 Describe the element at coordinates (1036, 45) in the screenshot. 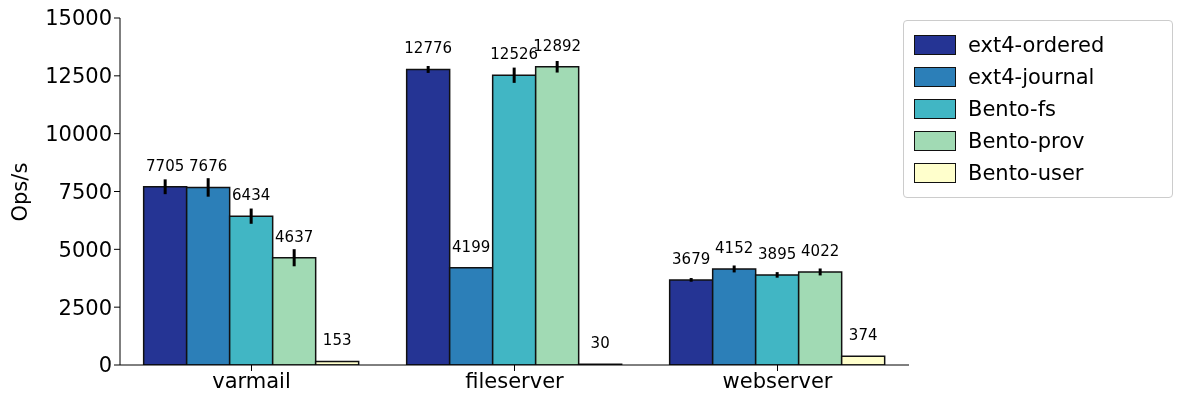

I see `legend-label: ext4-ordered` at that location.